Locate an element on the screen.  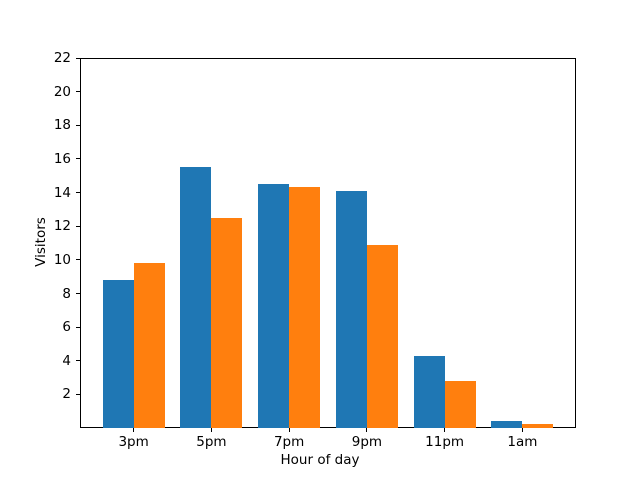
bar-orange-series-7pm is located at coordinates (304, 307).